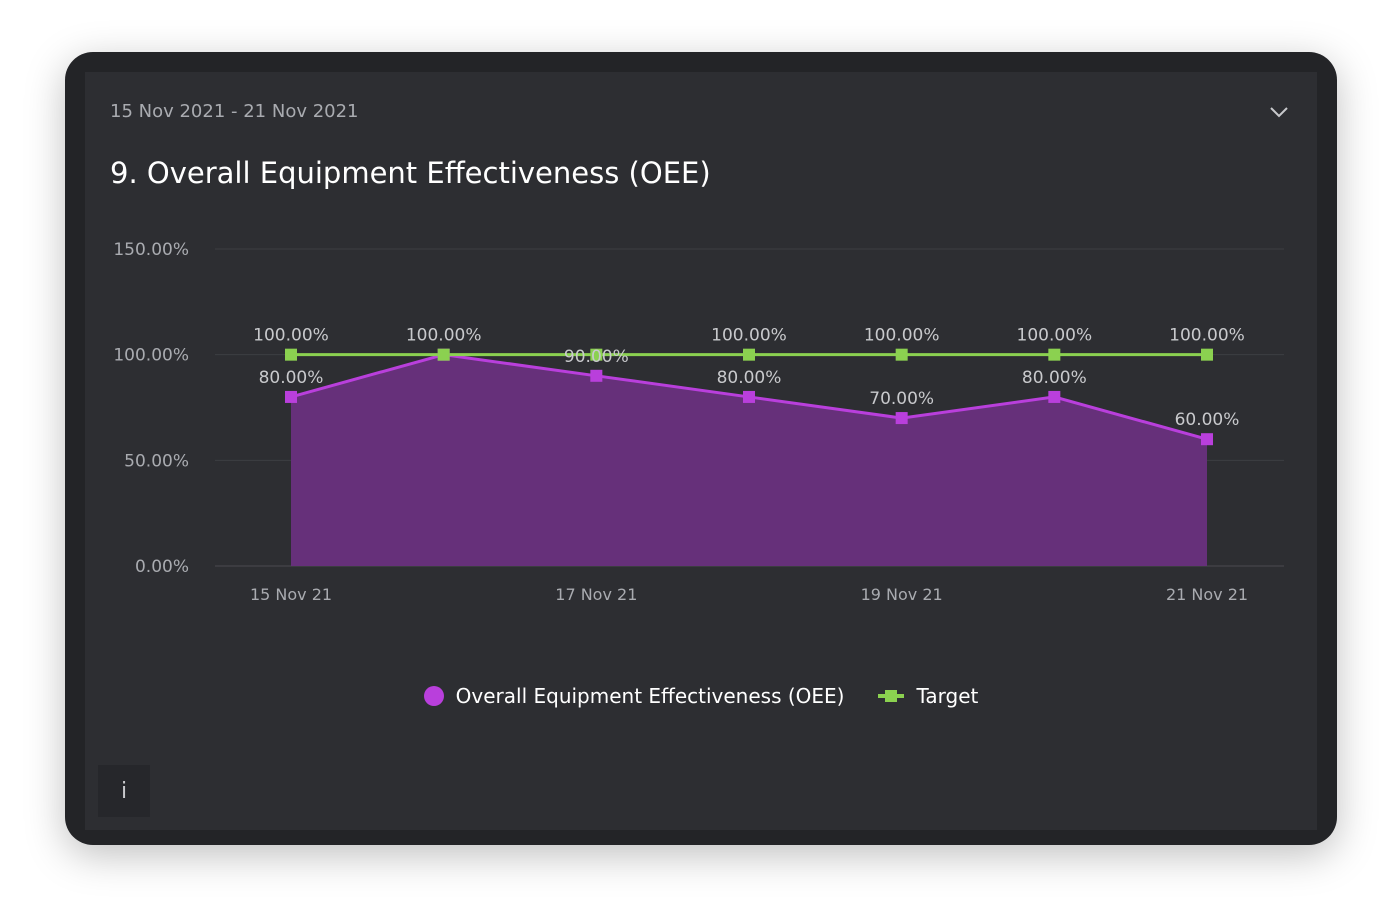  Describe the element at coordinates (902, 594) in the screenshot. I see `x-tick-label: 19 Nov 21` at that location.